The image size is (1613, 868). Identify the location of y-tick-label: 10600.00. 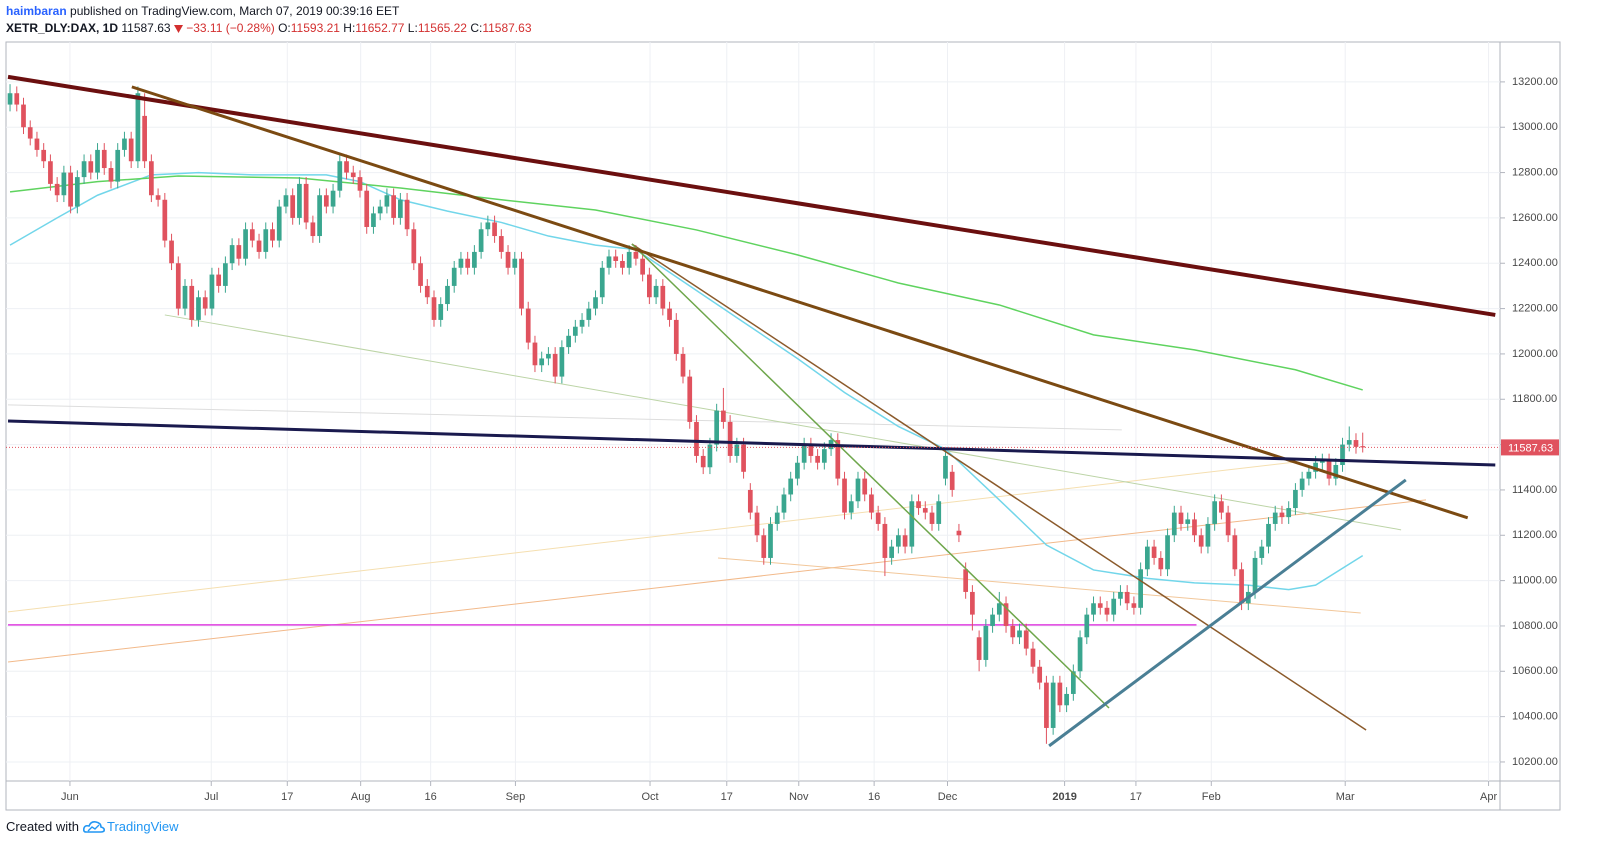
(1535, 671).